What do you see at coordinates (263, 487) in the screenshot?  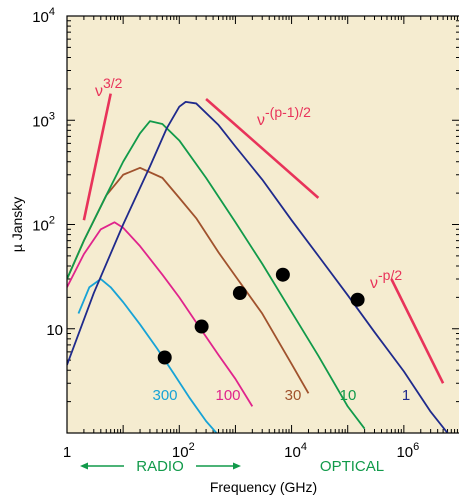 I see `x-axis-title: Frequency (GHz)` at bounding box center [263, 487].